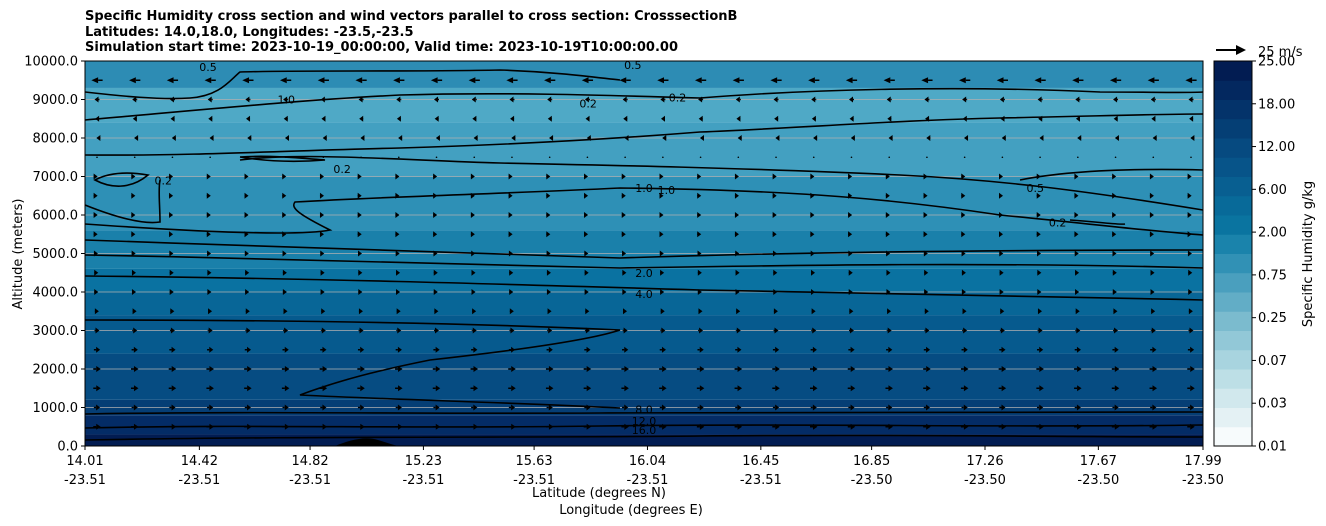  I want to click on x-tick-label-lat: 14.82, so click(309, 461).